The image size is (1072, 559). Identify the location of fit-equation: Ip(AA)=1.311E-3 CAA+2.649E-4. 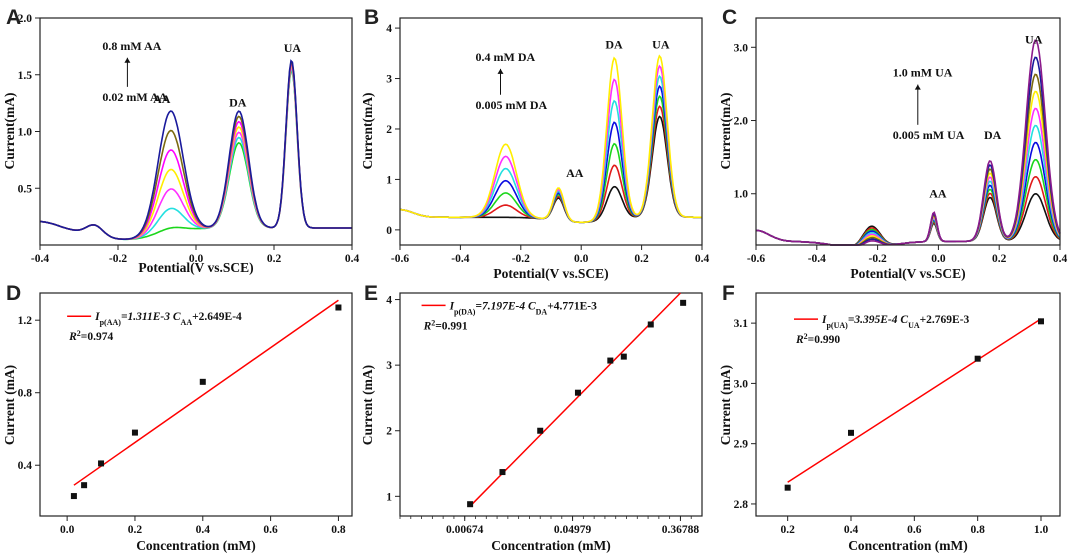
(168, 319).